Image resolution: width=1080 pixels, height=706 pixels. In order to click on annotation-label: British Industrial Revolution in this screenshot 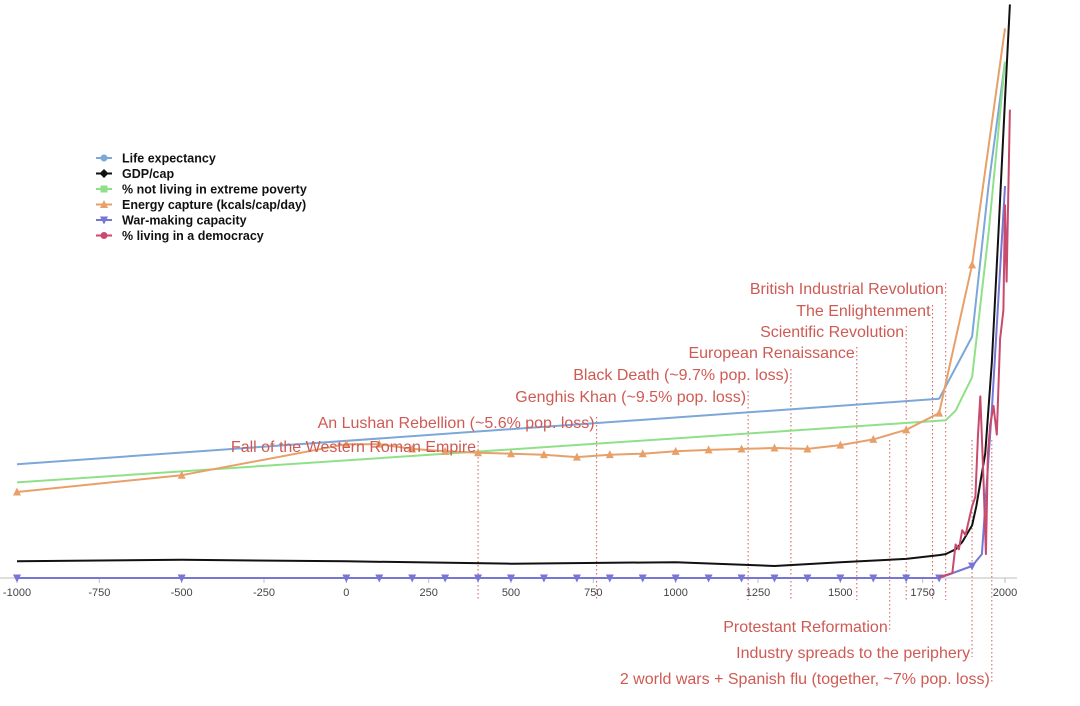, I will do `click(847, 289)`.